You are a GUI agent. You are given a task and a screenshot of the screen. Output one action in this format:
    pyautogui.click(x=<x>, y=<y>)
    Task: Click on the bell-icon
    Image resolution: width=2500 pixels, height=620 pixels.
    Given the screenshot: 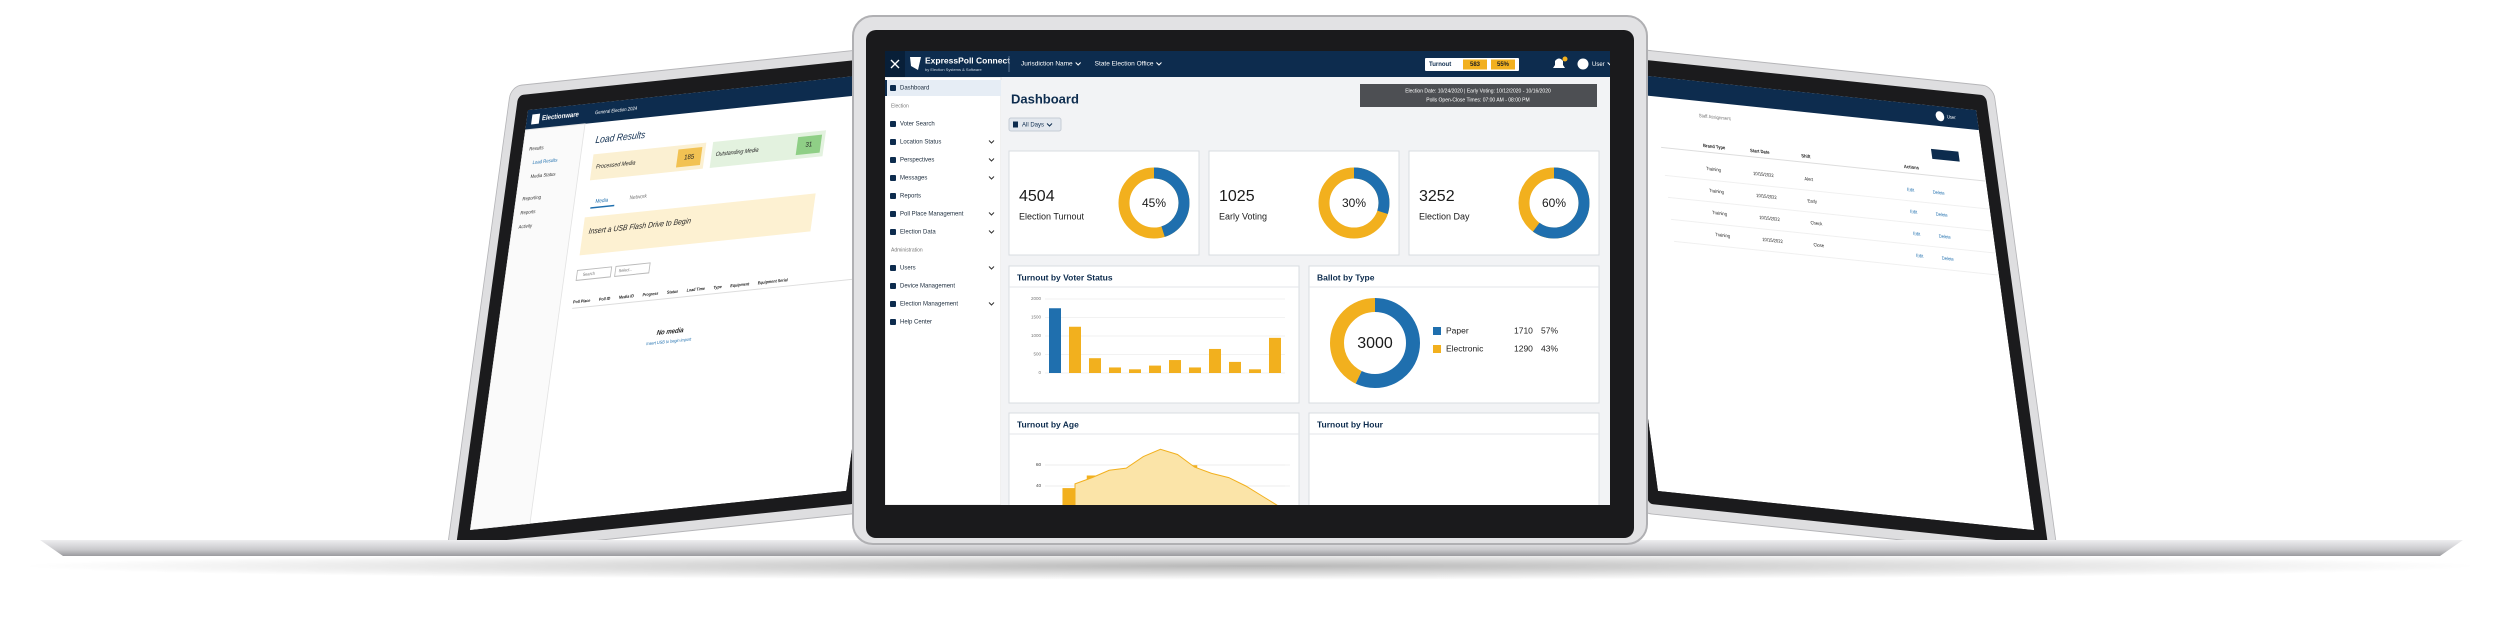 What is the action you would take?
    pyautogui.click(x=1559, y=63)
    